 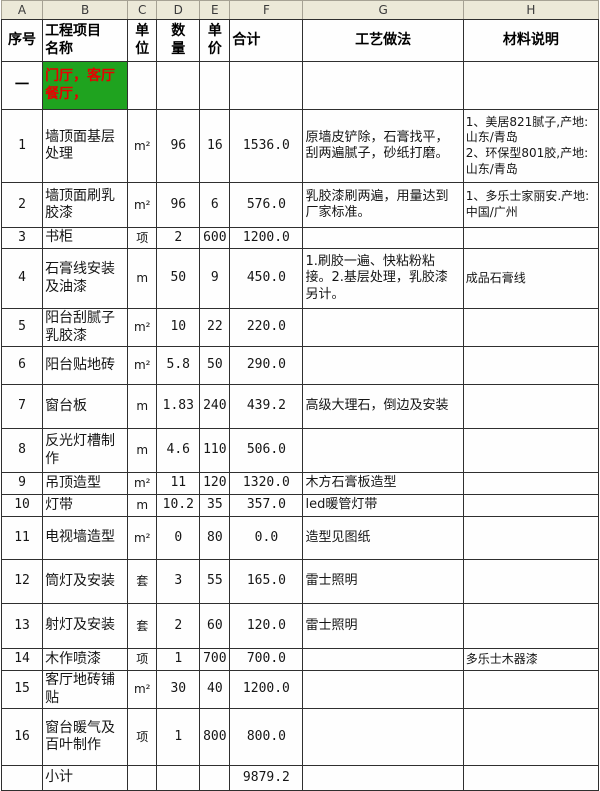 I want to click on cell-price: 16, so click(x=215, y=146).